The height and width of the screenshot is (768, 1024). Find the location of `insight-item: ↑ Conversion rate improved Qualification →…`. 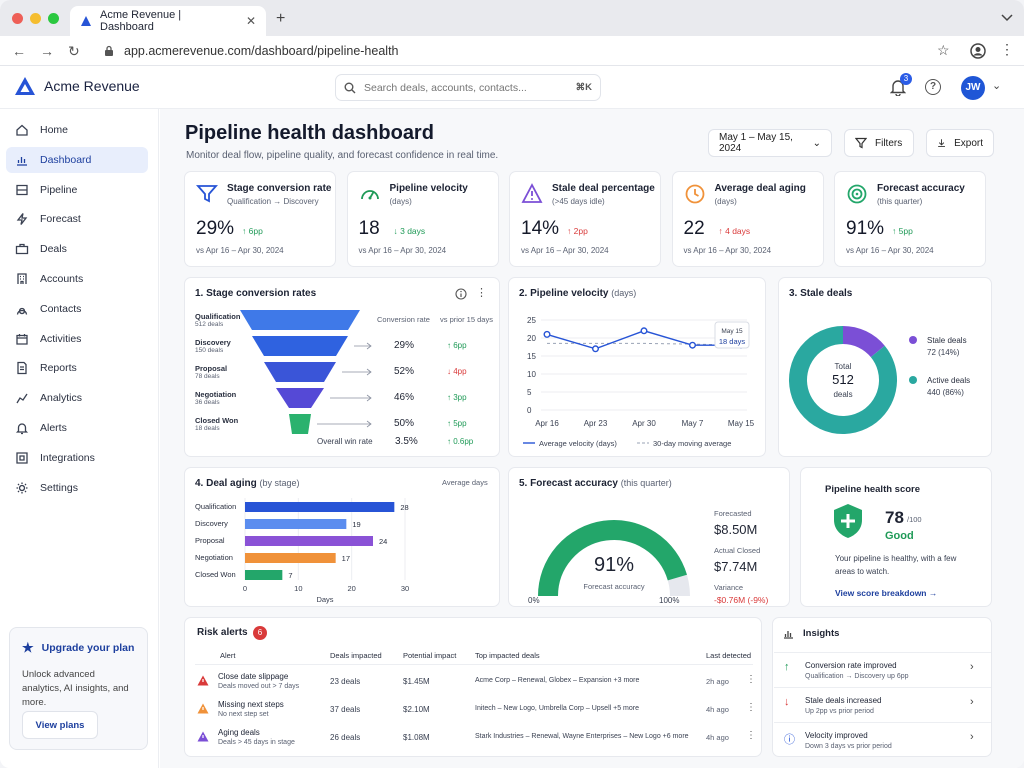

insight-item: ↑ Conversion rate improved Qualification →… is located at coordinates (882, 669).